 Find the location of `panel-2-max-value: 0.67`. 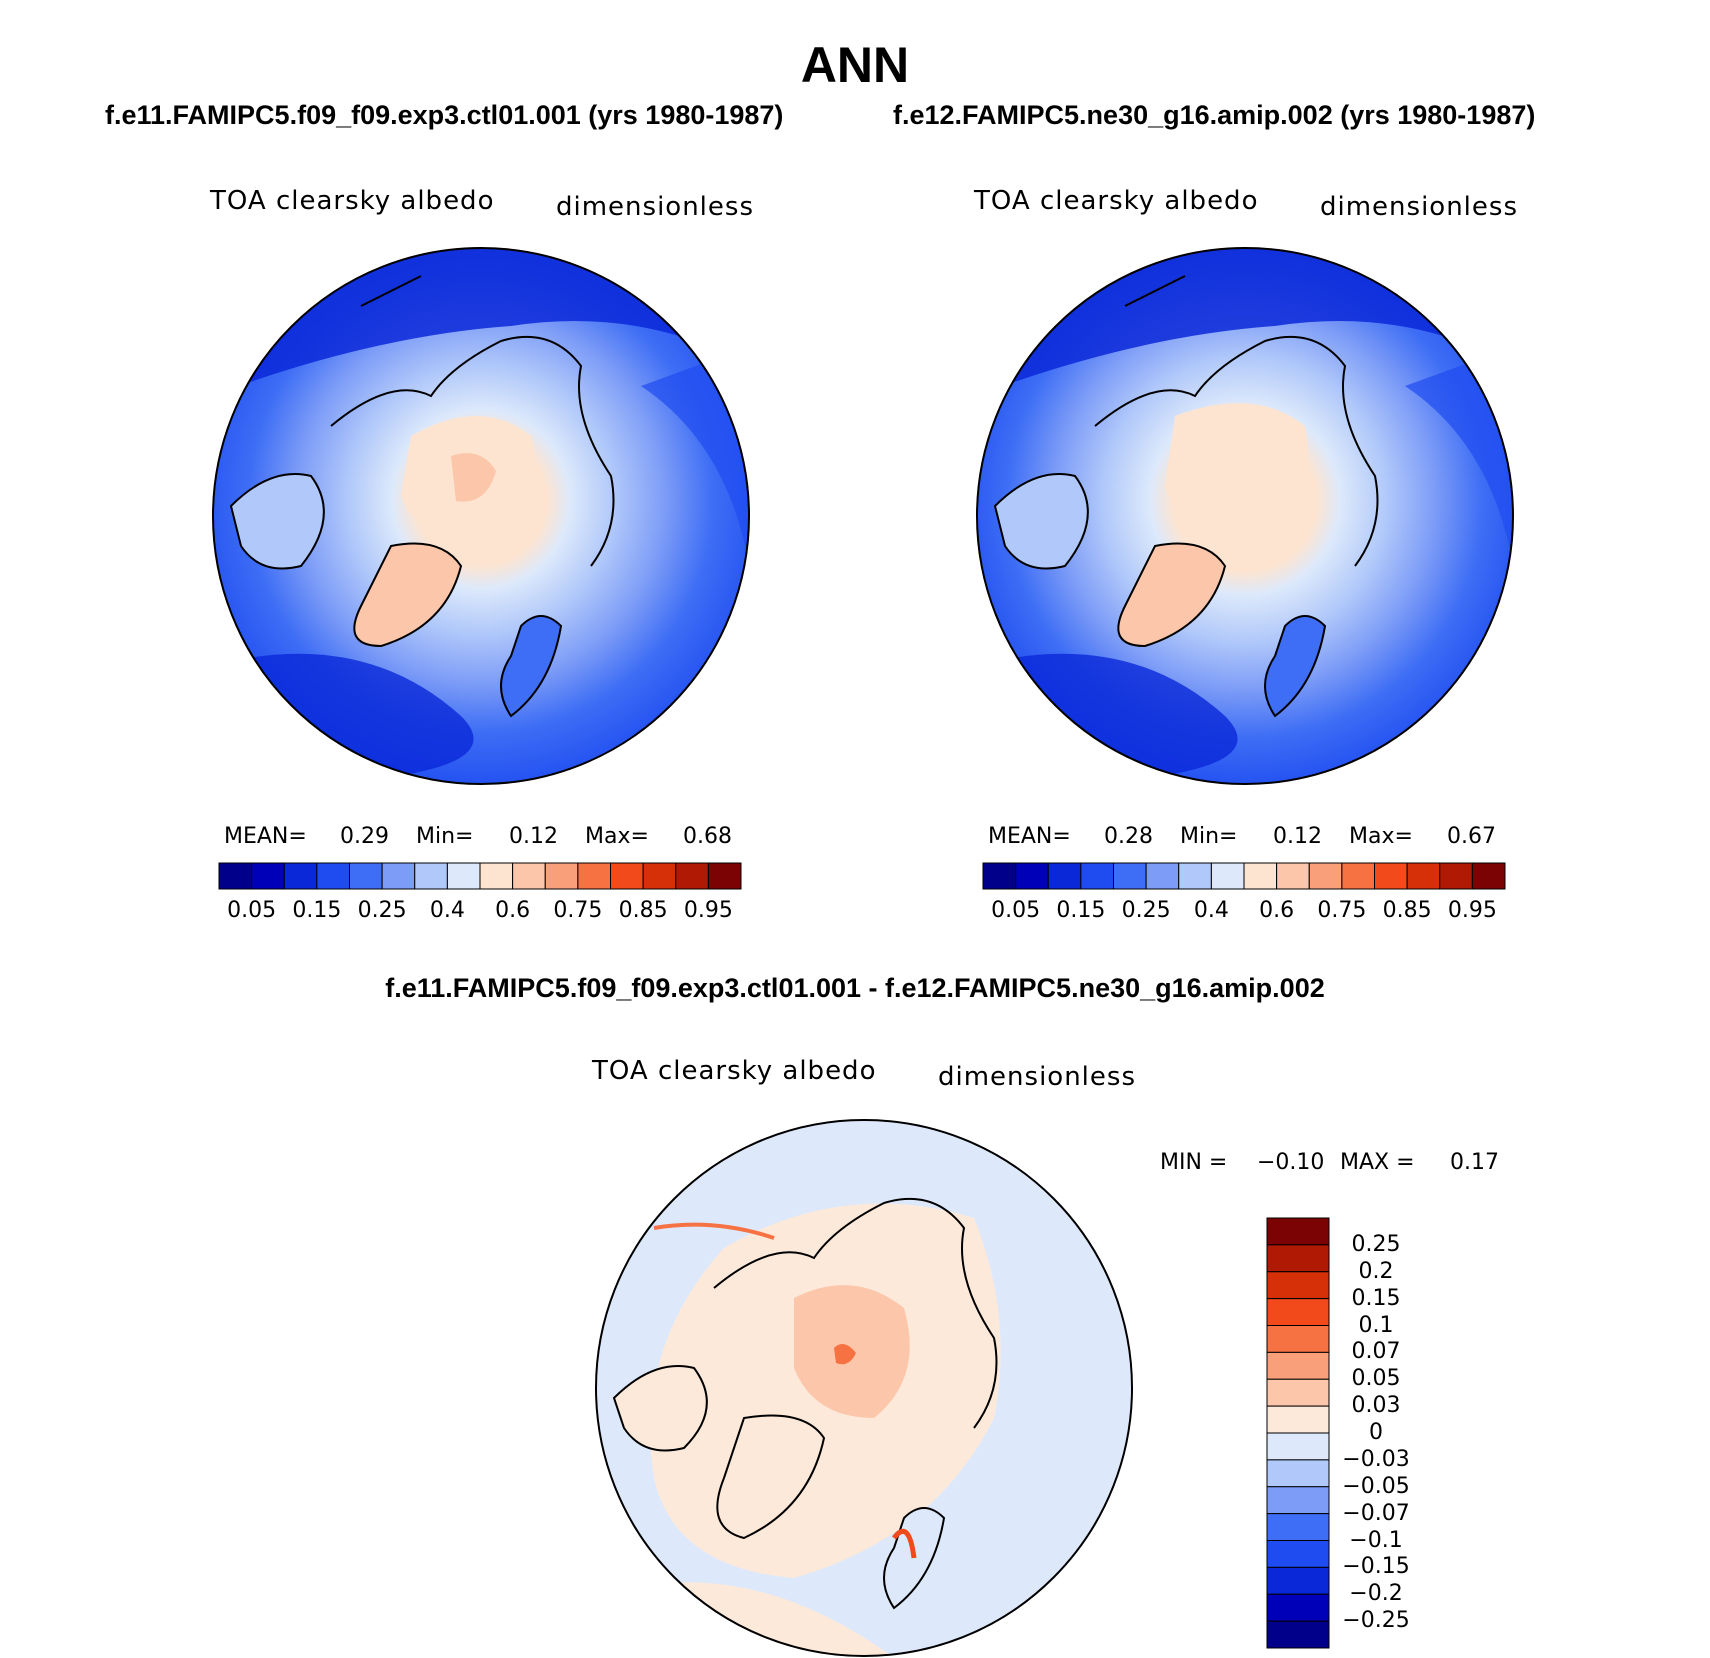

panel-2-max-value: 0.67 is located at coordinates (1471, 836).